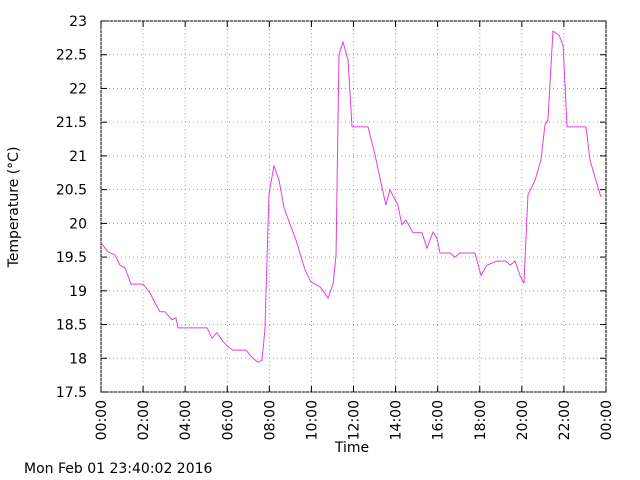 The image size is (640, 480). Describe the element at coordinates (565, 420) in the screenshot. I see `x-tick-label: 22:00` at that location.